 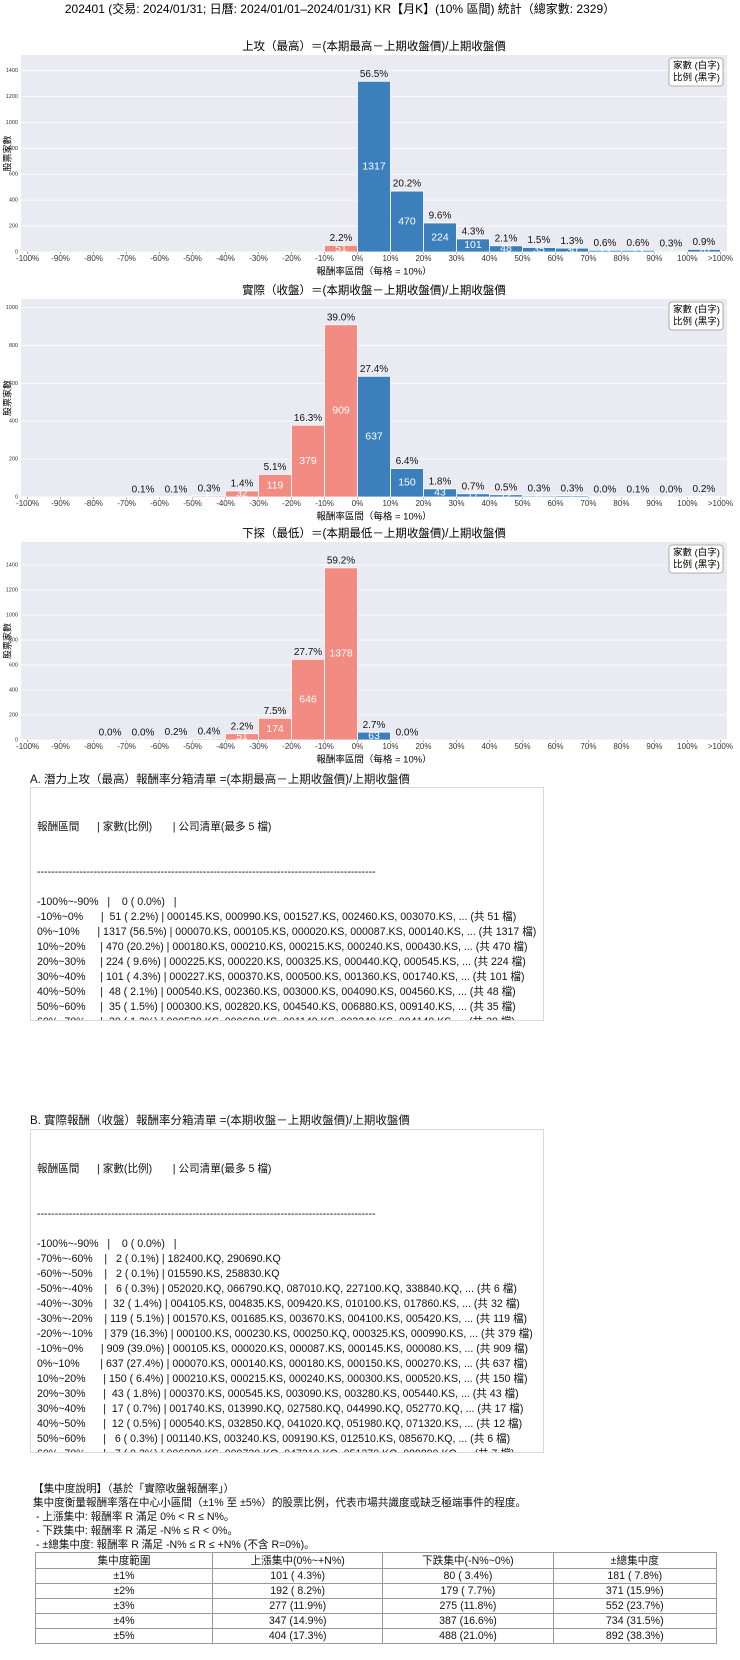 What do you see at coordinates (374, 290) in the screenshot?
I see `chart-title: 實際（收盤）＝(本期收盤－上期收盤價)/上期收盤價` at bounding box center [374, 290].